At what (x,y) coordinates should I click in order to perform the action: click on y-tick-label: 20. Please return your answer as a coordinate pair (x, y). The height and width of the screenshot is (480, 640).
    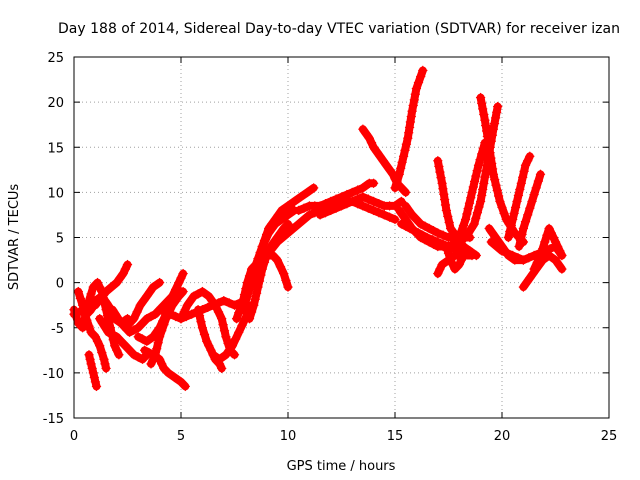
    Looking at the image, I should click on (55, 103).